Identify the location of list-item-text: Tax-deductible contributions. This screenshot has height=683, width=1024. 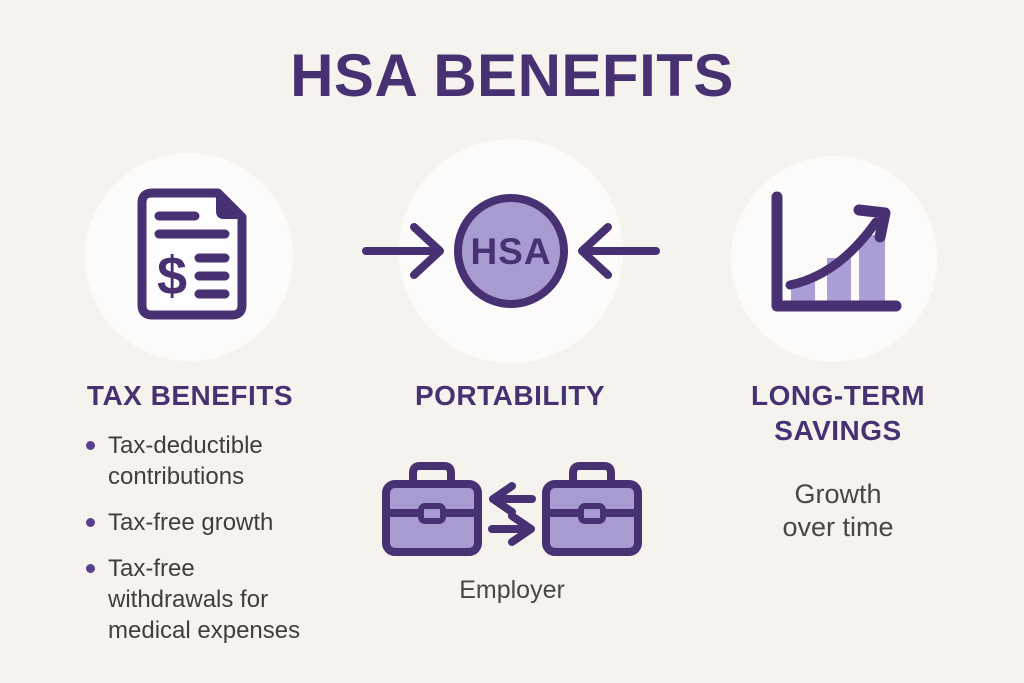
(185, 461).